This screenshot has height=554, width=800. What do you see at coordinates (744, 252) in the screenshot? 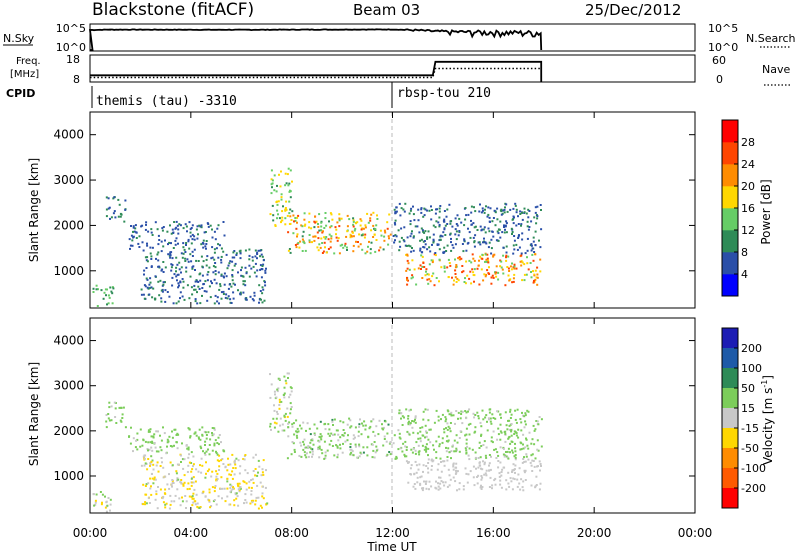
I see `power-colorbar-tick-label: 8` at bounding box center [744, 252].